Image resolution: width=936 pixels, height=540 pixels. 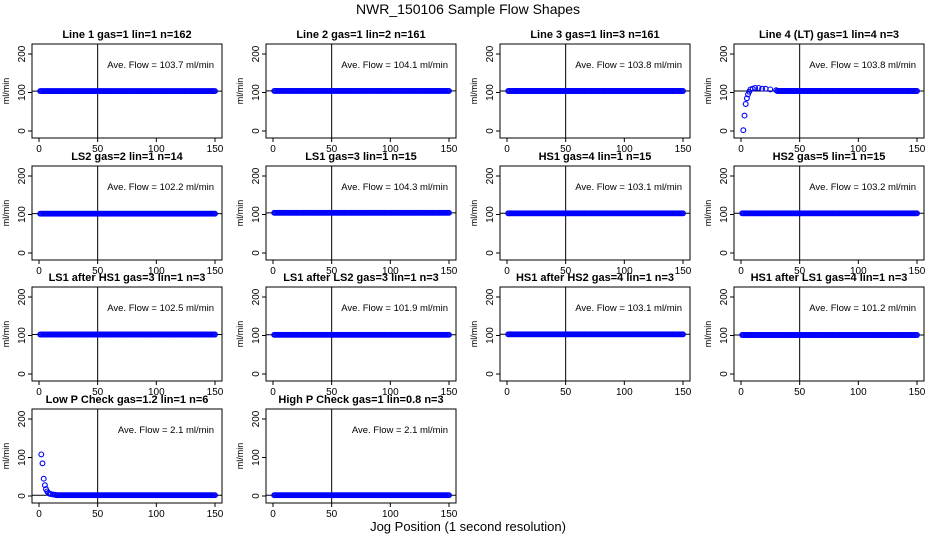 I want to click on figure-title: NWR_150106 Sample Flow Shapes, so click(x=468, y=9).